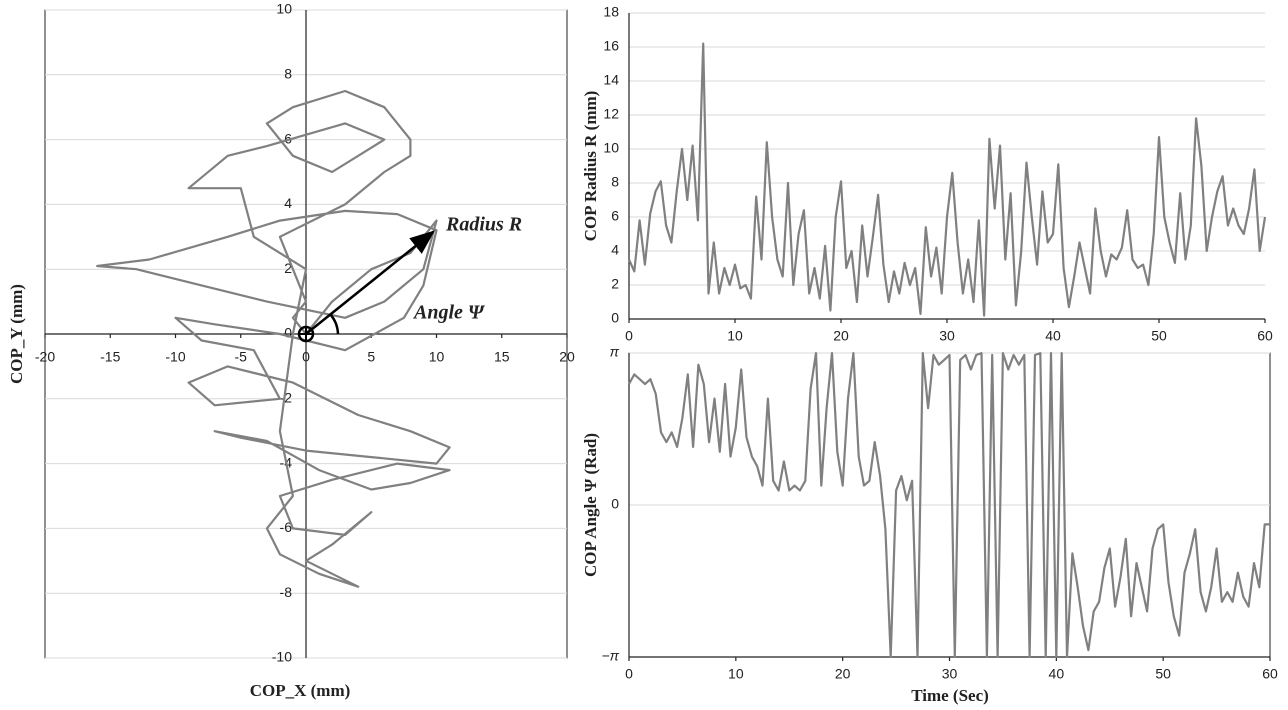 This screenshot has height=710, width=1288. What do you see at coordinates (370, 282) in the screenshot?
I see `radius-arrow` at bounding box center [370, 282].